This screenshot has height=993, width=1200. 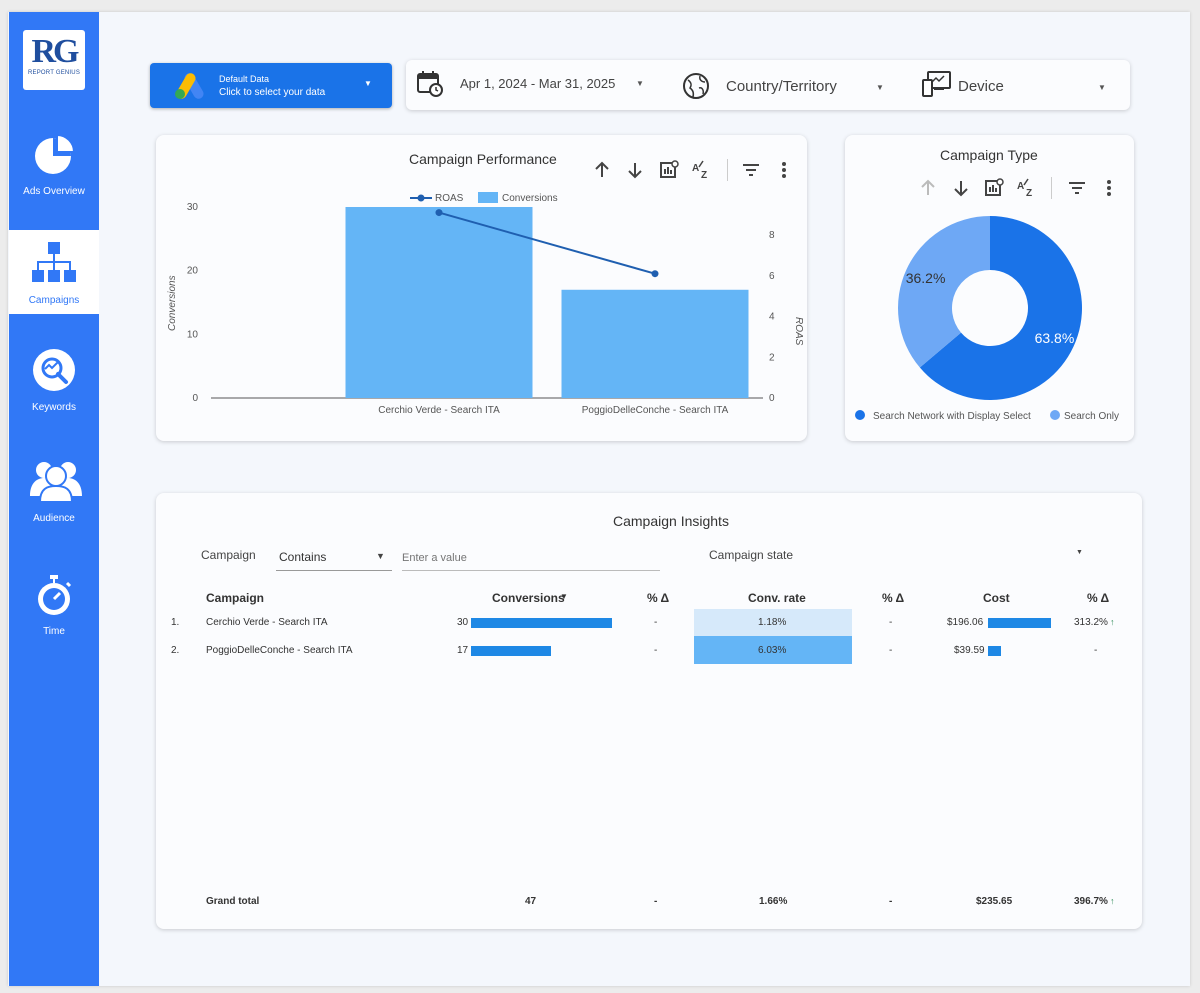 I want to click on device-filter: Device ▼, so click(x=1020, y=85).